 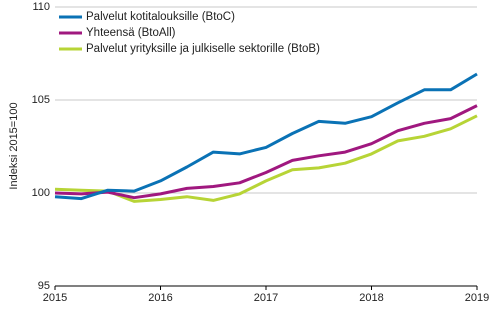 What do you see at coordinates (44, 286) in the screenshot?
I see `y-tick-label: 95` at bounding box center [44, 286].